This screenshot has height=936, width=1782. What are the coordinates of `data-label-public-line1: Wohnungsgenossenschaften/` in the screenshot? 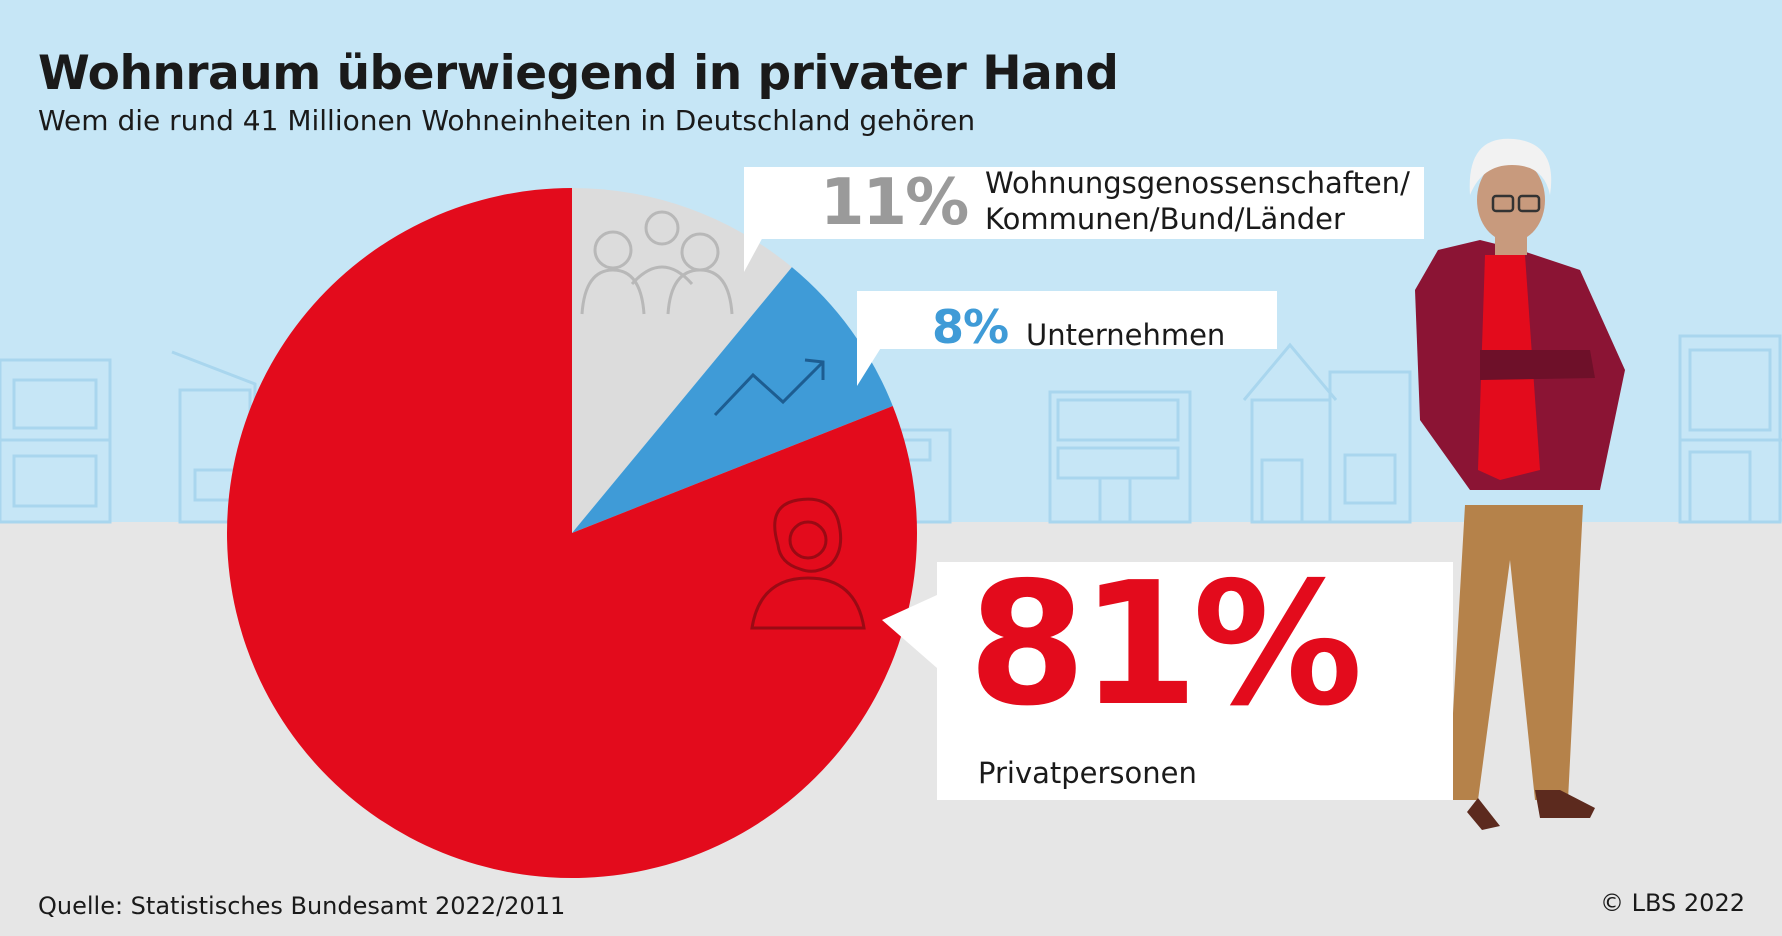 It's located at (1197, 183).